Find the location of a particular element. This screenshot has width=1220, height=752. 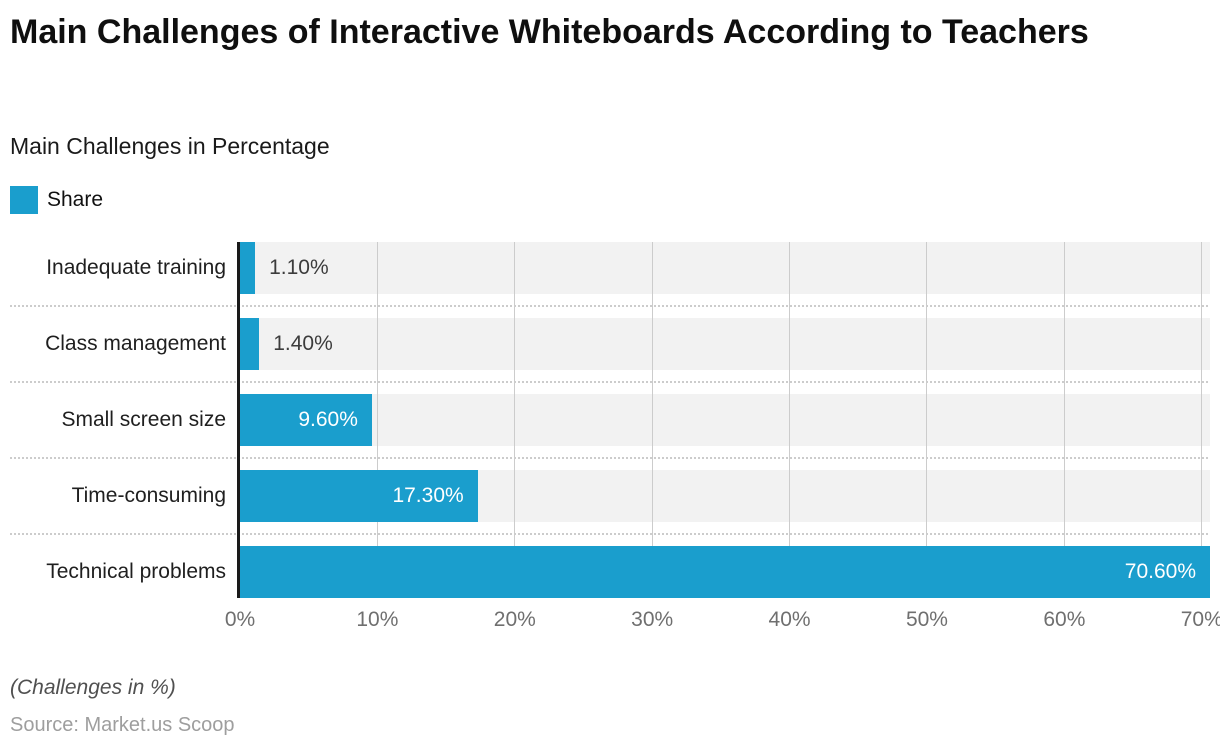

y-axis-line is located at coordinates (238, 420).